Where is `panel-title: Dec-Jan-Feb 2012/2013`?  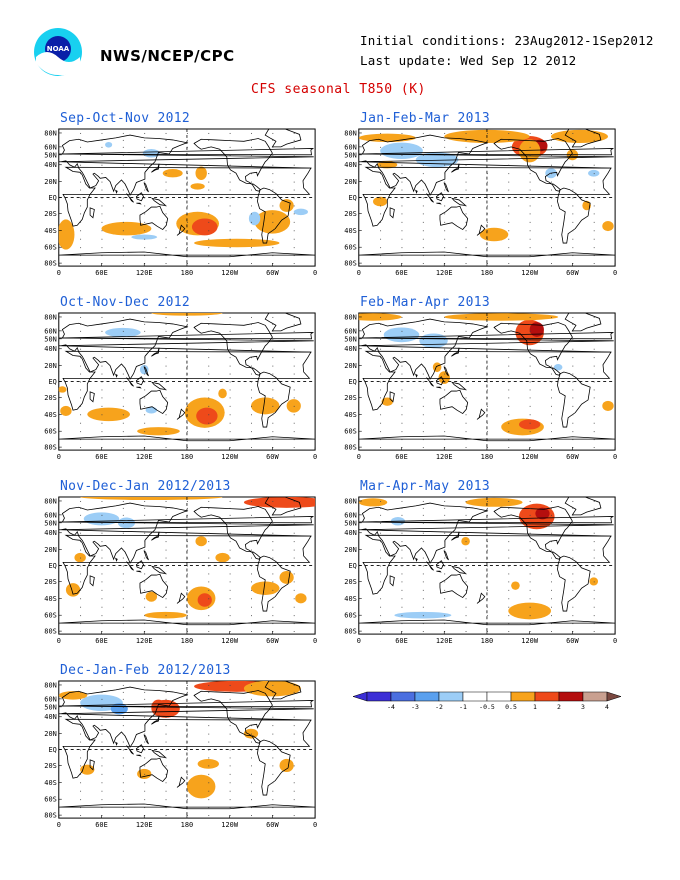 panel-title: Dec-Jan-Feb 2012/2013 is located at coordinates (145, 670).